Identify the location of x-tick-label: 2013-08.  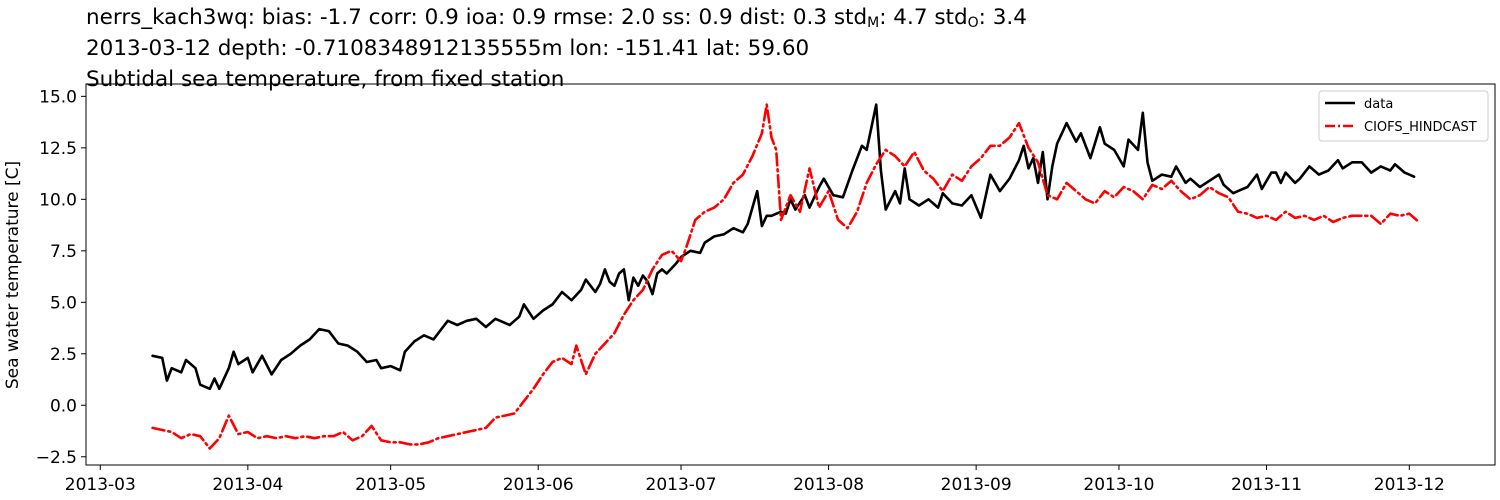
(828, 485).